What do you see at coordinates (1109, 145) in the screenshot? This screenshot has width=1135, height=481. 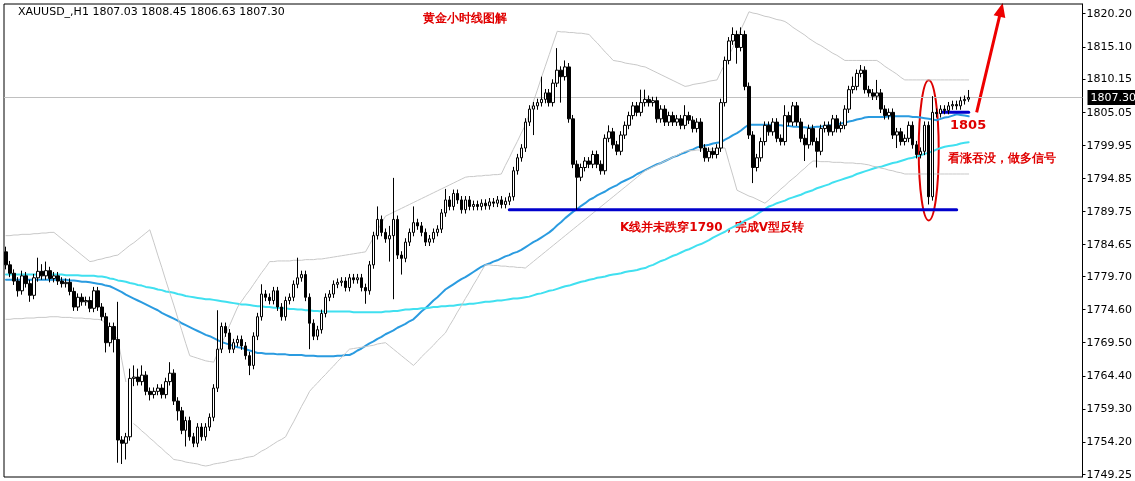 I see `y-tick-label: 1799.95` at bounding box center [1109, 145].